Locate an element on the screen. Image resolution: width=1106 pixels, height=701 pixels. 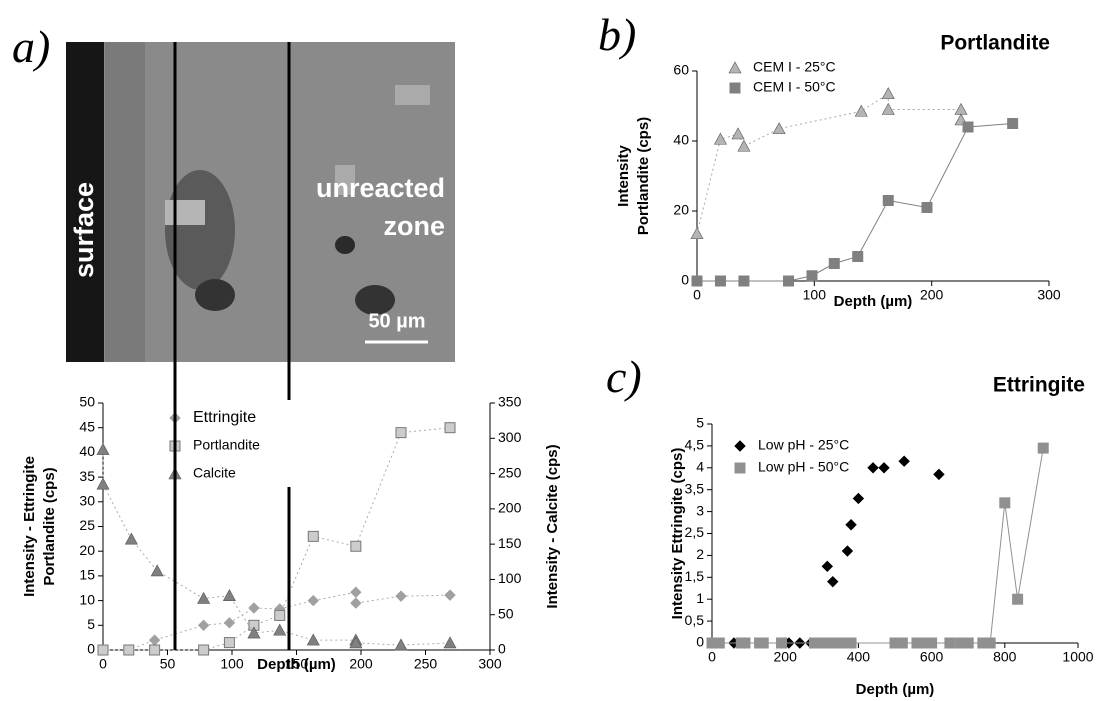
y2-tick-label: 100 is located at coordinates (510, 578).